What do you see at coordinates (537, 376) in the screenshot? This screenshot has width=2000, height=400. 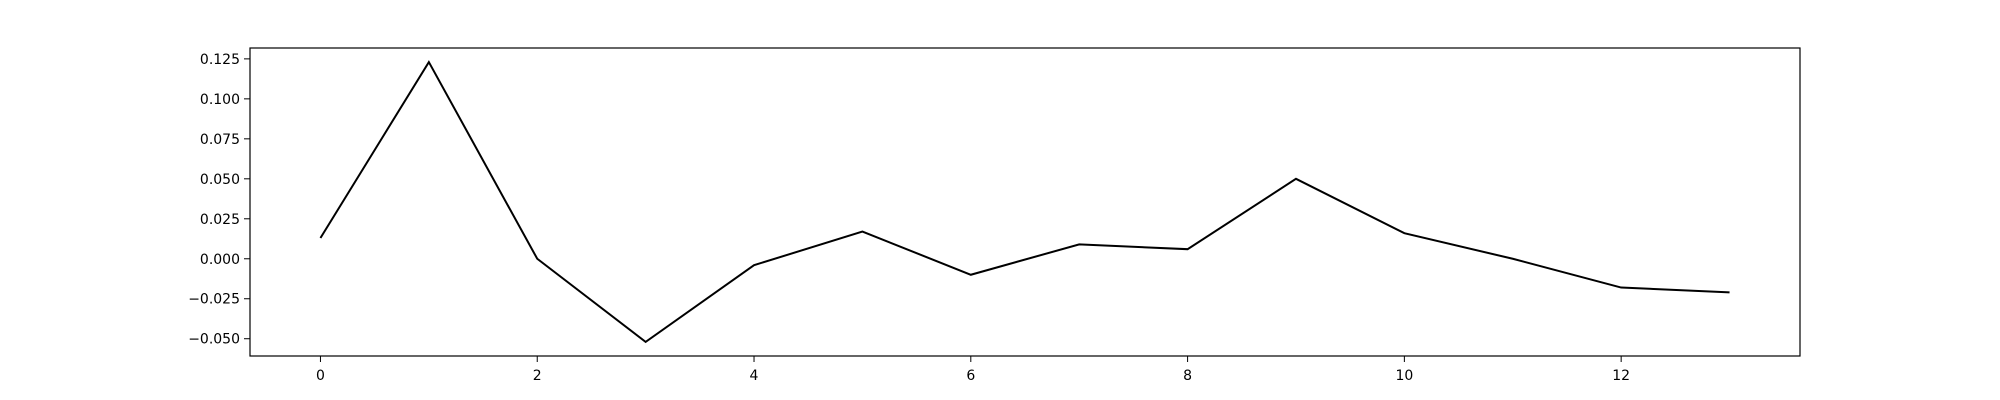 I see `x-tick-label: 2` at bounding box center [537, 376].